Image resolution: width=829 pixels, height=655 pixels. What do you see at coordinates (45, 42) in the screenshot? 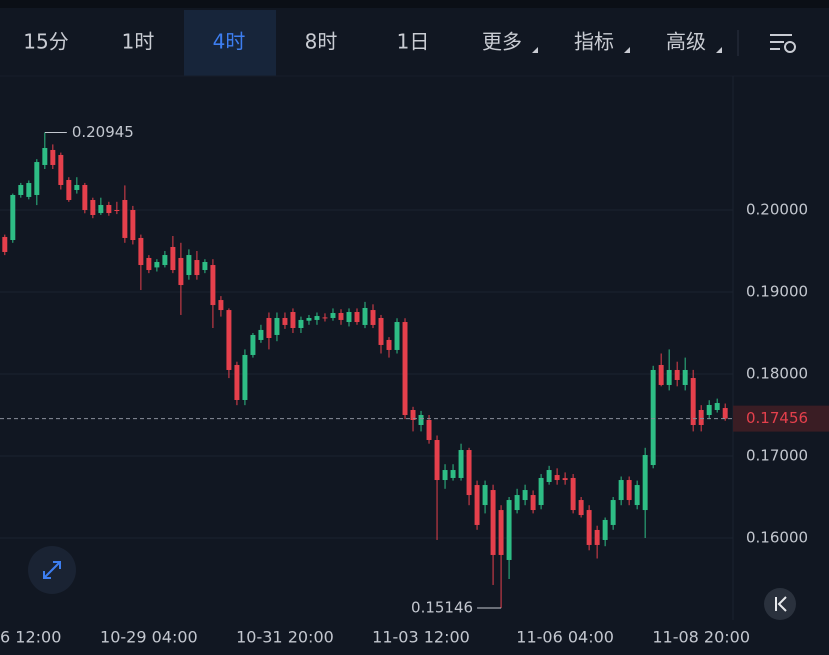
I see `tab: 15分` at bounding box center [45, 42].